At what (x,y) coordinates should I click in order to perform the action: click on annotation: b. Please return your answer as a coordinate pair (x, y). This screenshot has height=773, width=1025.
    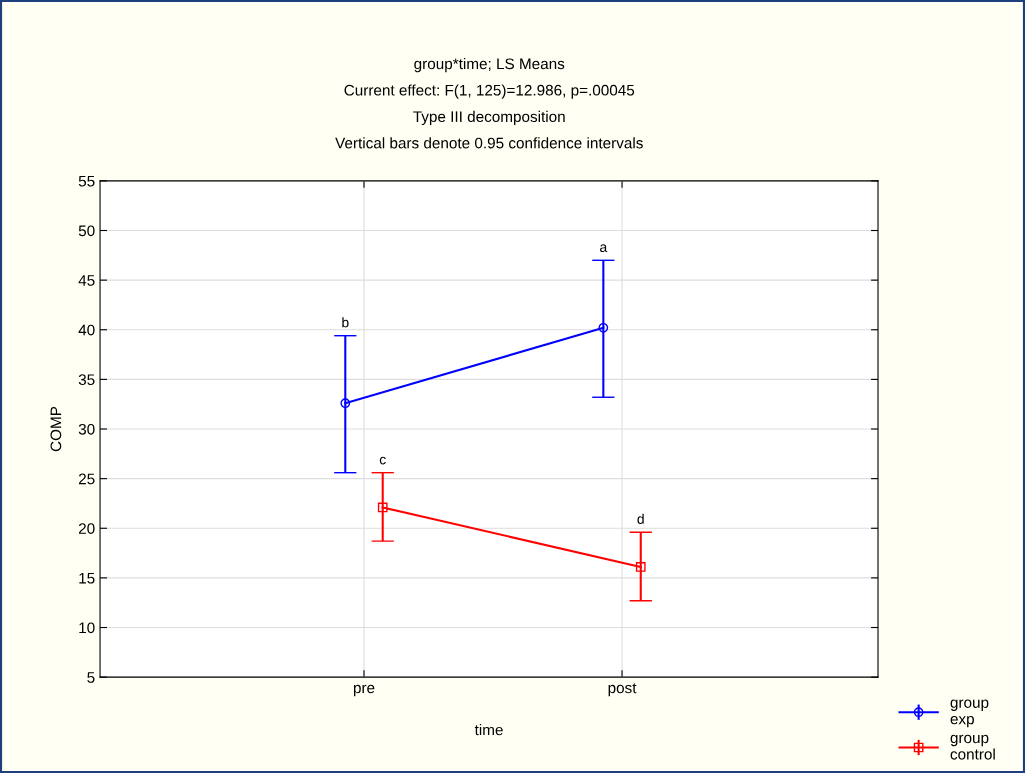
    Looking at the image, I should click on (345, 322).